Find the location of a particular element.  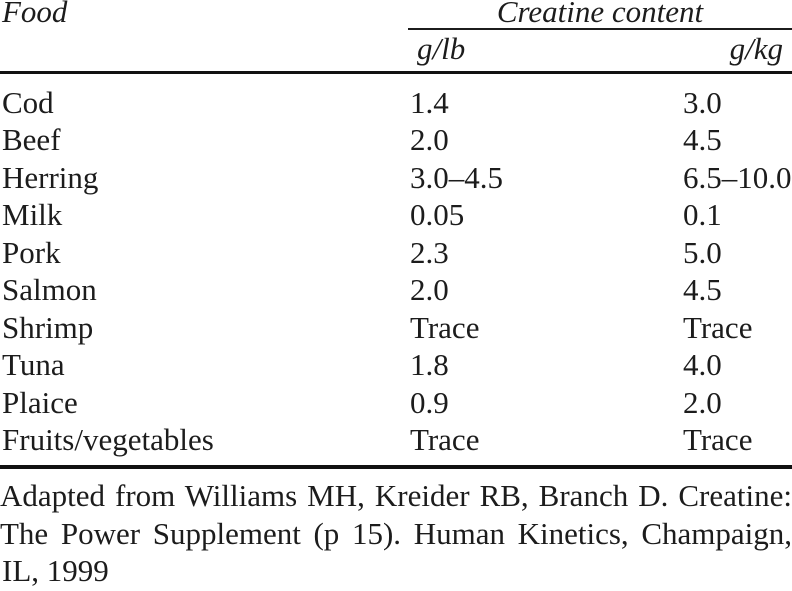

subheader-g-per-lb: g/lb is located at coordinates (441, 48).